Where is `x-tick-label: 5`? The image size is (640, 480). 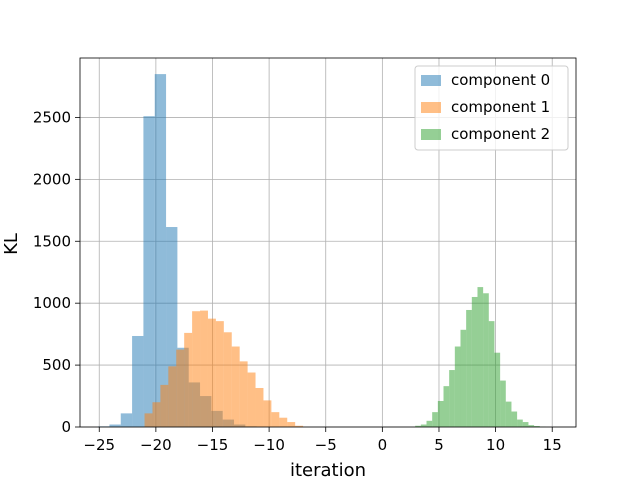
x-tick-label: 5 is located at coordinates (439, 445).